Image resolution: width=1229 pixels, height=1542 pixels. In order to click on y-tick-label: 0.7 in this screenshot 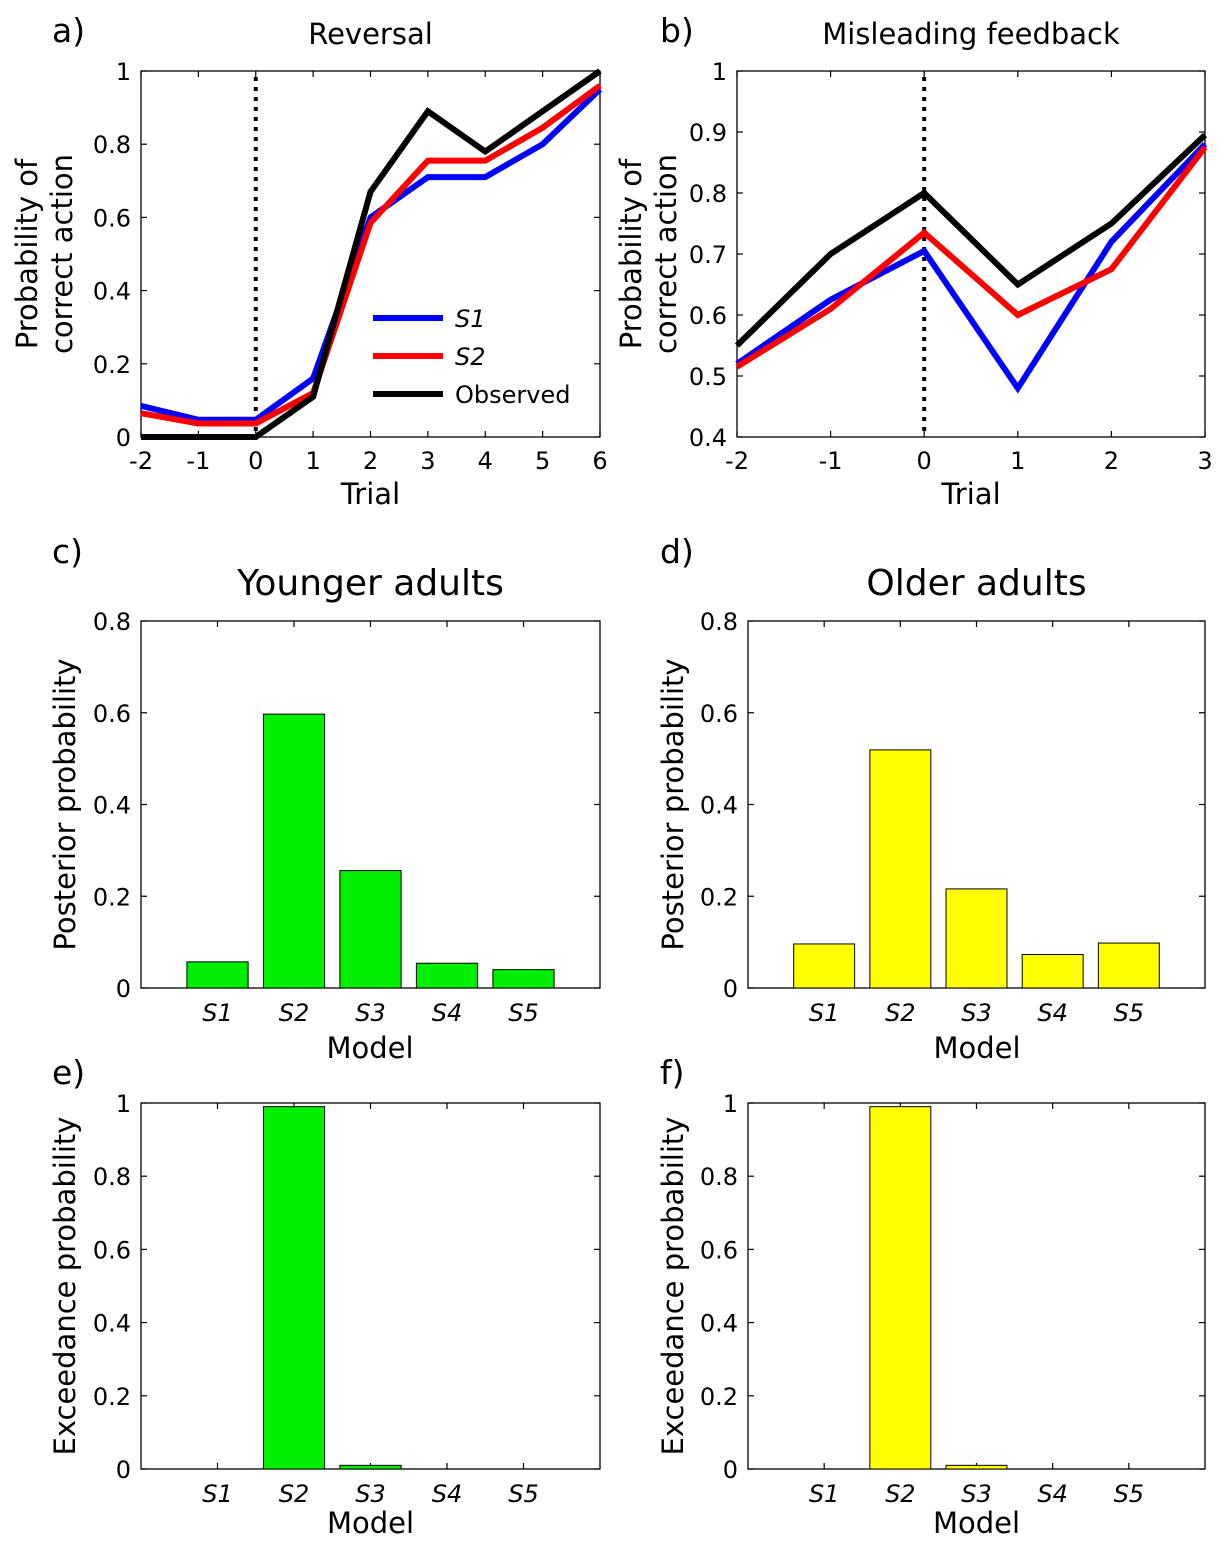, I will do `click(708, 255)`.